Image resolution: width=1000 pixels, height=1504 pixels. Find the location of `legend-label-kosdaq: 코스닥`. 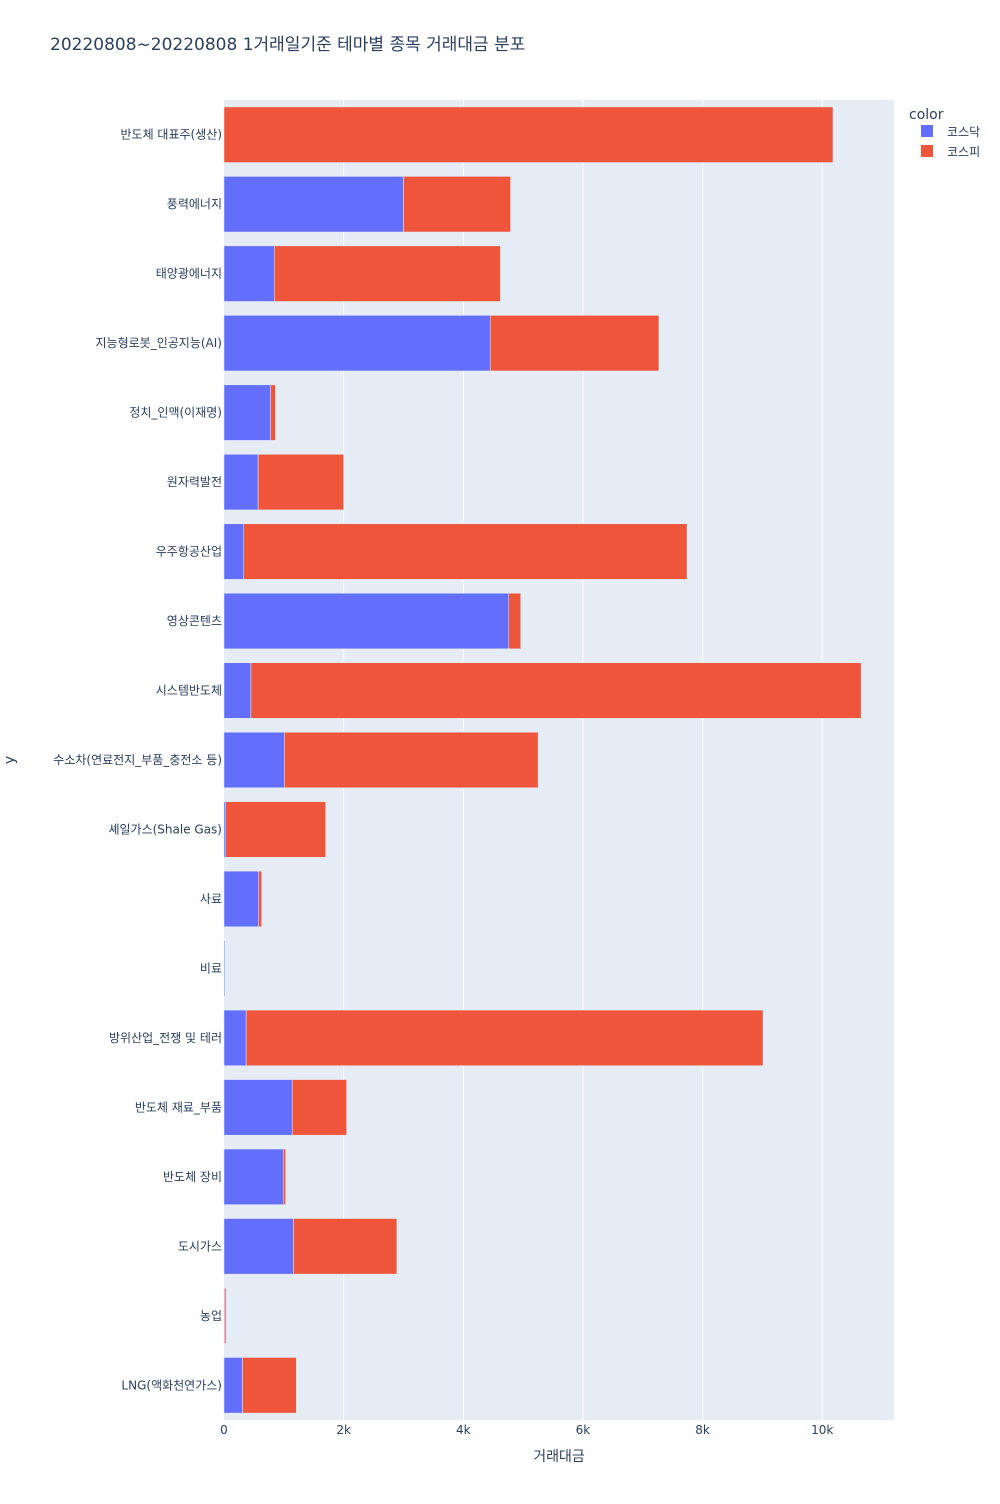

legend-label-kosdaq: 코스닥 is located at coordinates (963, 132).